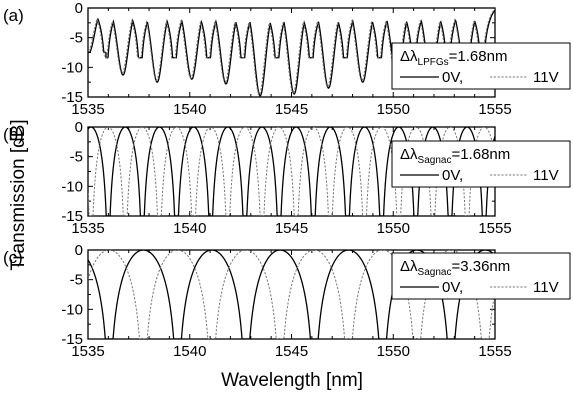 This screenshot has height=396, width=573. What do you see at coordinates (453, 58) in the screenshot?
I see `legend-title: ΔλLPFGs=1.68nm` at bounding box center [453, 58].